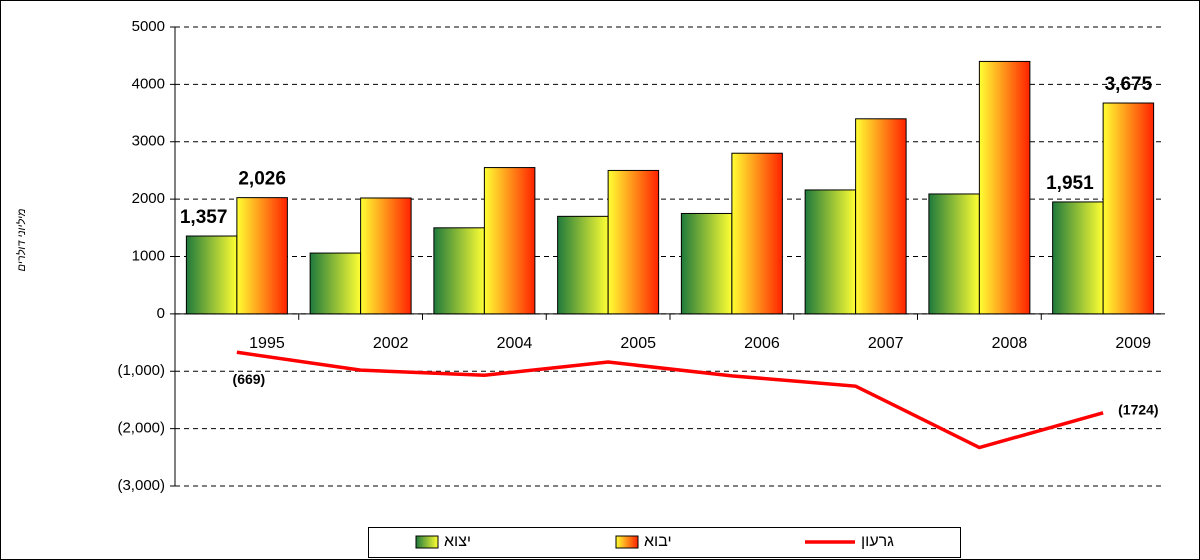 The width and height of the screenshot is (1200, 560). What do you see at coordinates (148, 198) in the screenshot?
I see `y-tick-label: 2000` at bounding box center [148, 198].